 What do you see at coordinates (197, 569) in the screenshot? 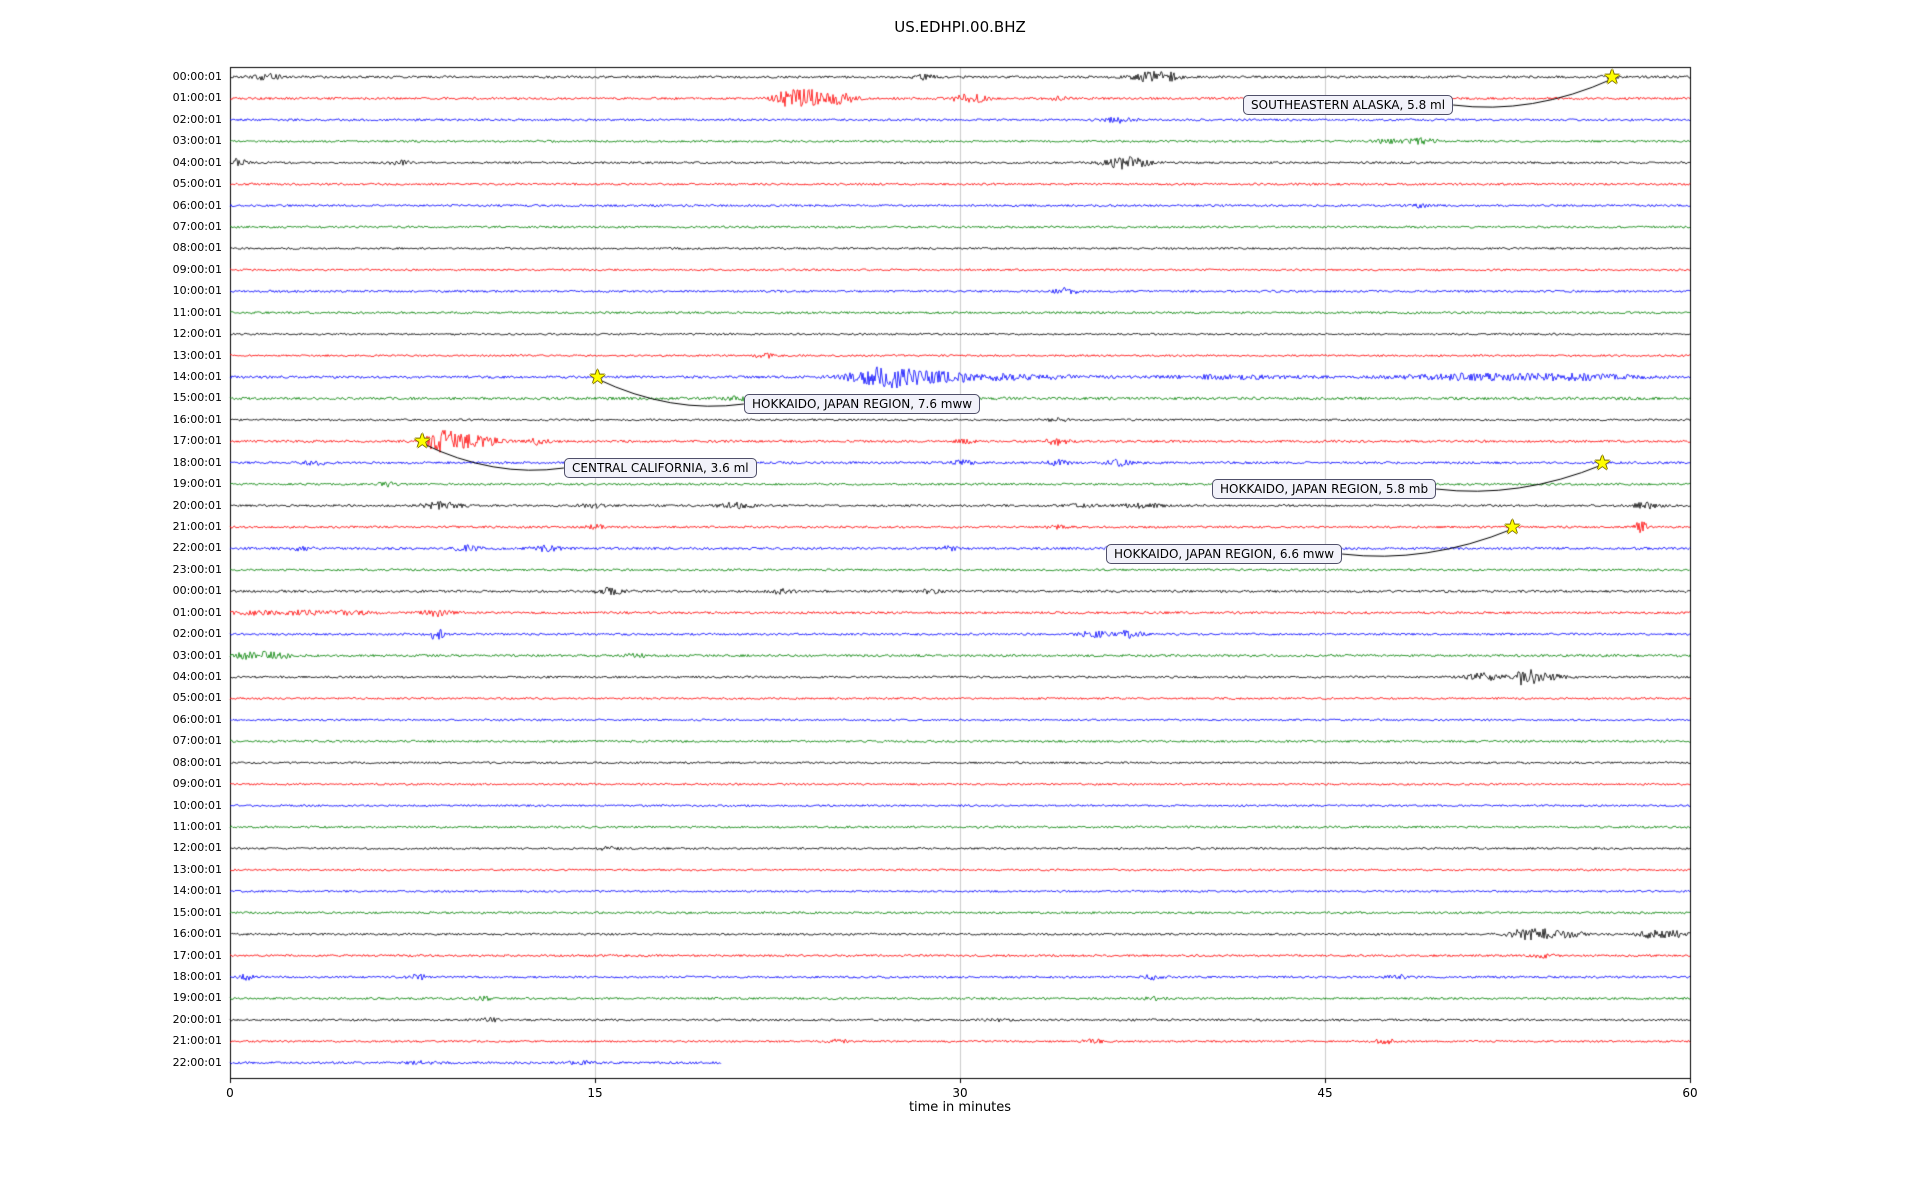
I see `row-time-label: 23:00:01` at bounding box center [197, 569].